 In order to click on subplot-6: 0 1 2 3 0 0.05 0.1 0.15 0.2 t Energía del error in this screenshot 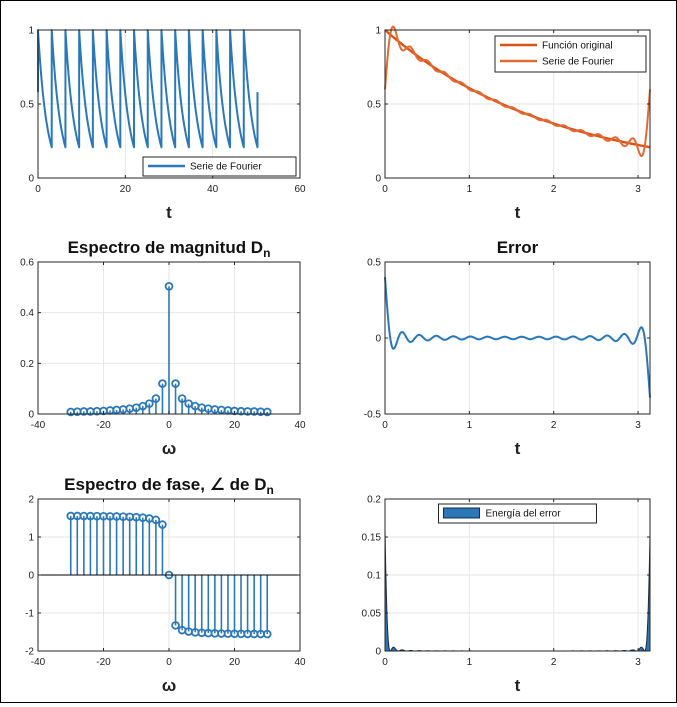, I will do `click(506, 595)`.